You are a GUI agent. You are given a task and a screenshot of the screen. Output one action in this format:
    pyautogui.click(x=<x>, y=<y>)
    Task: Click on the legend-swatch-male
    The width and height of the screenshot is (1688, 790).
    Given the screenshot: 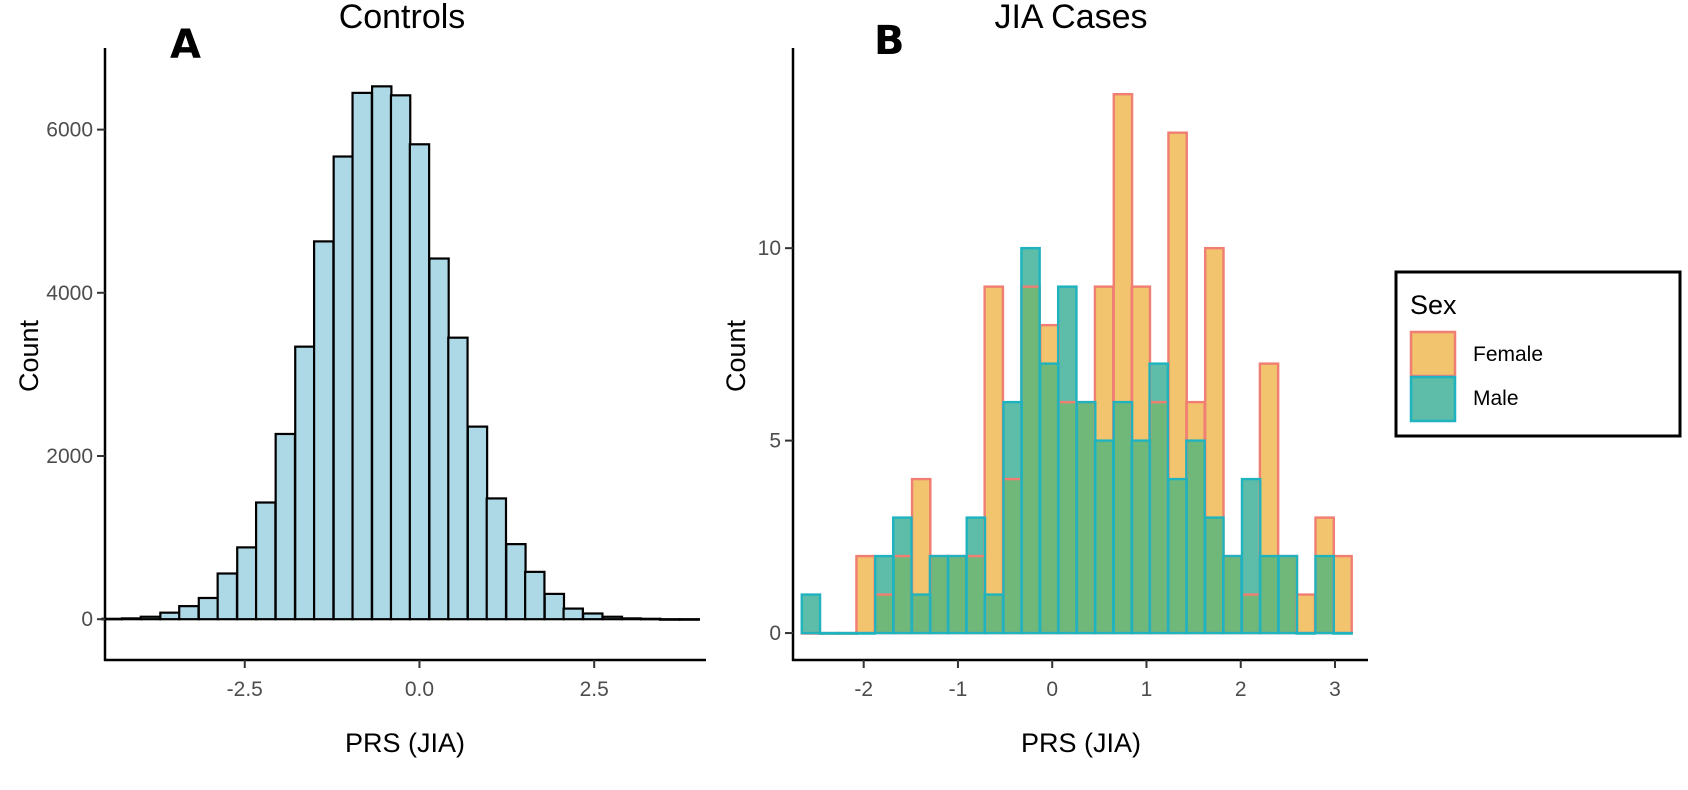 What is the action you would take?
    pyautogui.click(x=1433, y=399)
    